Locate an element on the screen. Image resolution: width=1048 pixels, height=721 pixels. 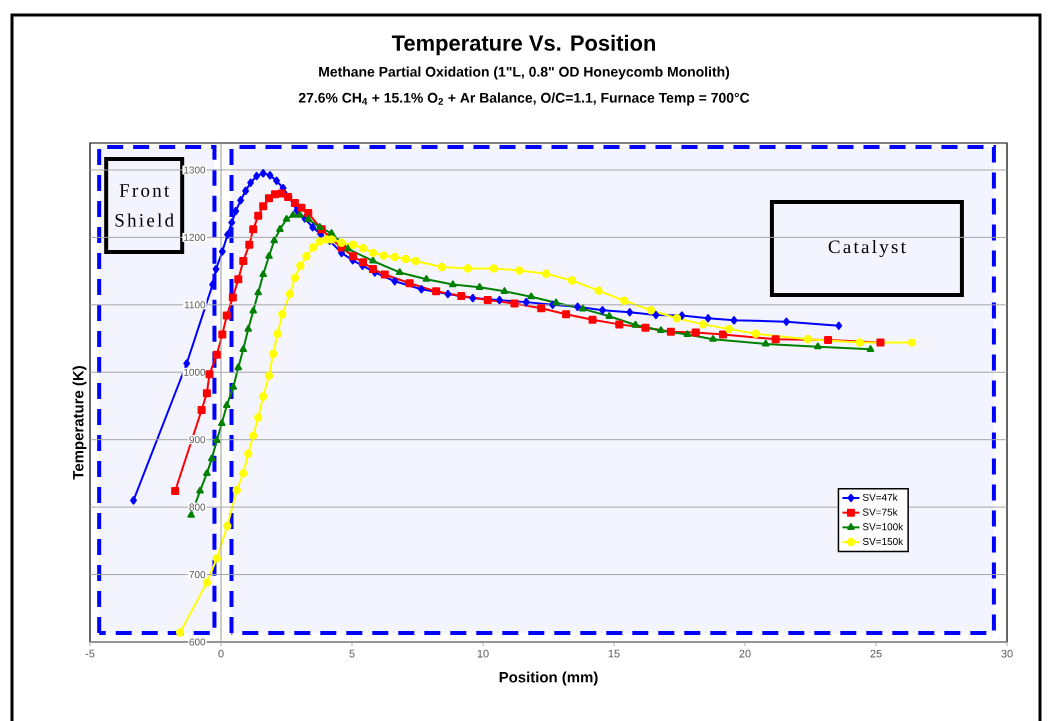
y-tick-label: 1000 is located at coordinates (195, 372).